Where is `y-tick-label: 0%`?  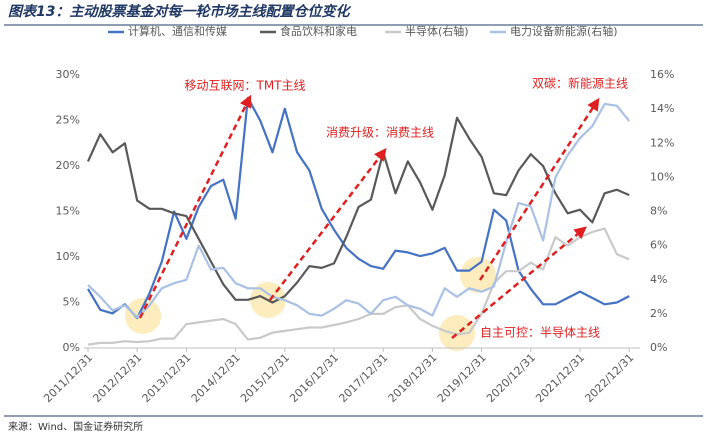
y-tick-label: 0% is located at coordinates (71, 347).